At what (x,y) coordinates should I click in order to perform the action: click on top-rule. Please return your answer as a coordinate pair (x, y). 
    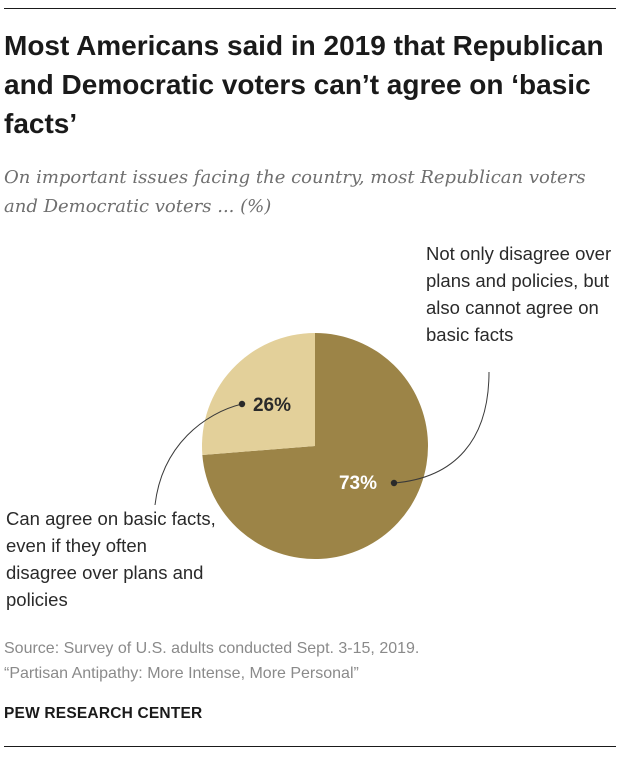
    Looking at the image, I should click on (310, 8).